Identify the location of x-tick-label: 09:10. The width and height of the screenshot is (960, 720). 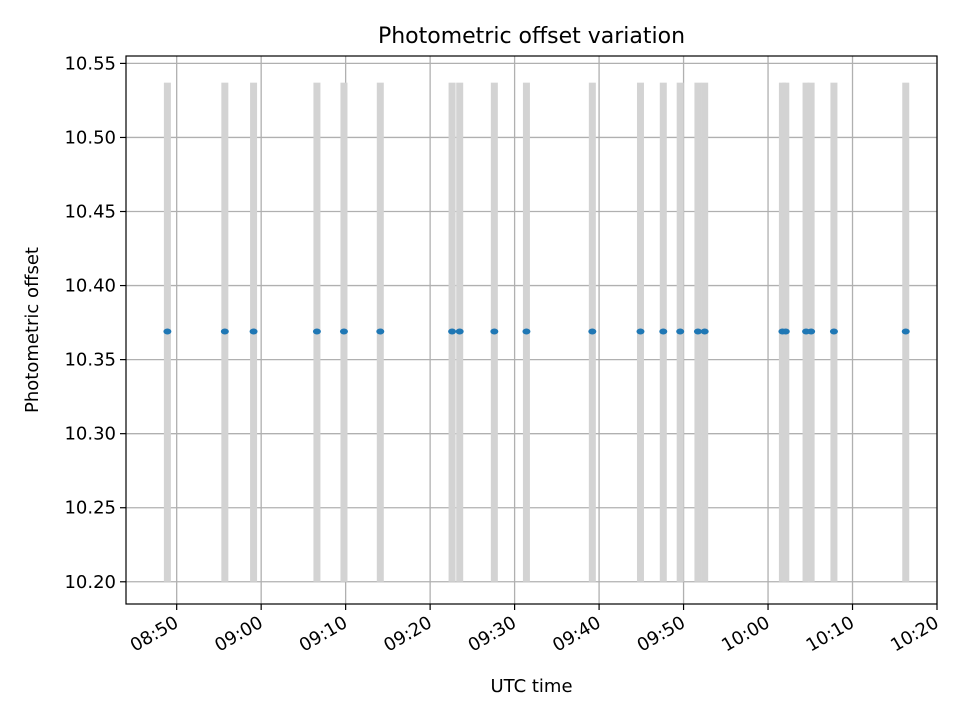
(323, 634).